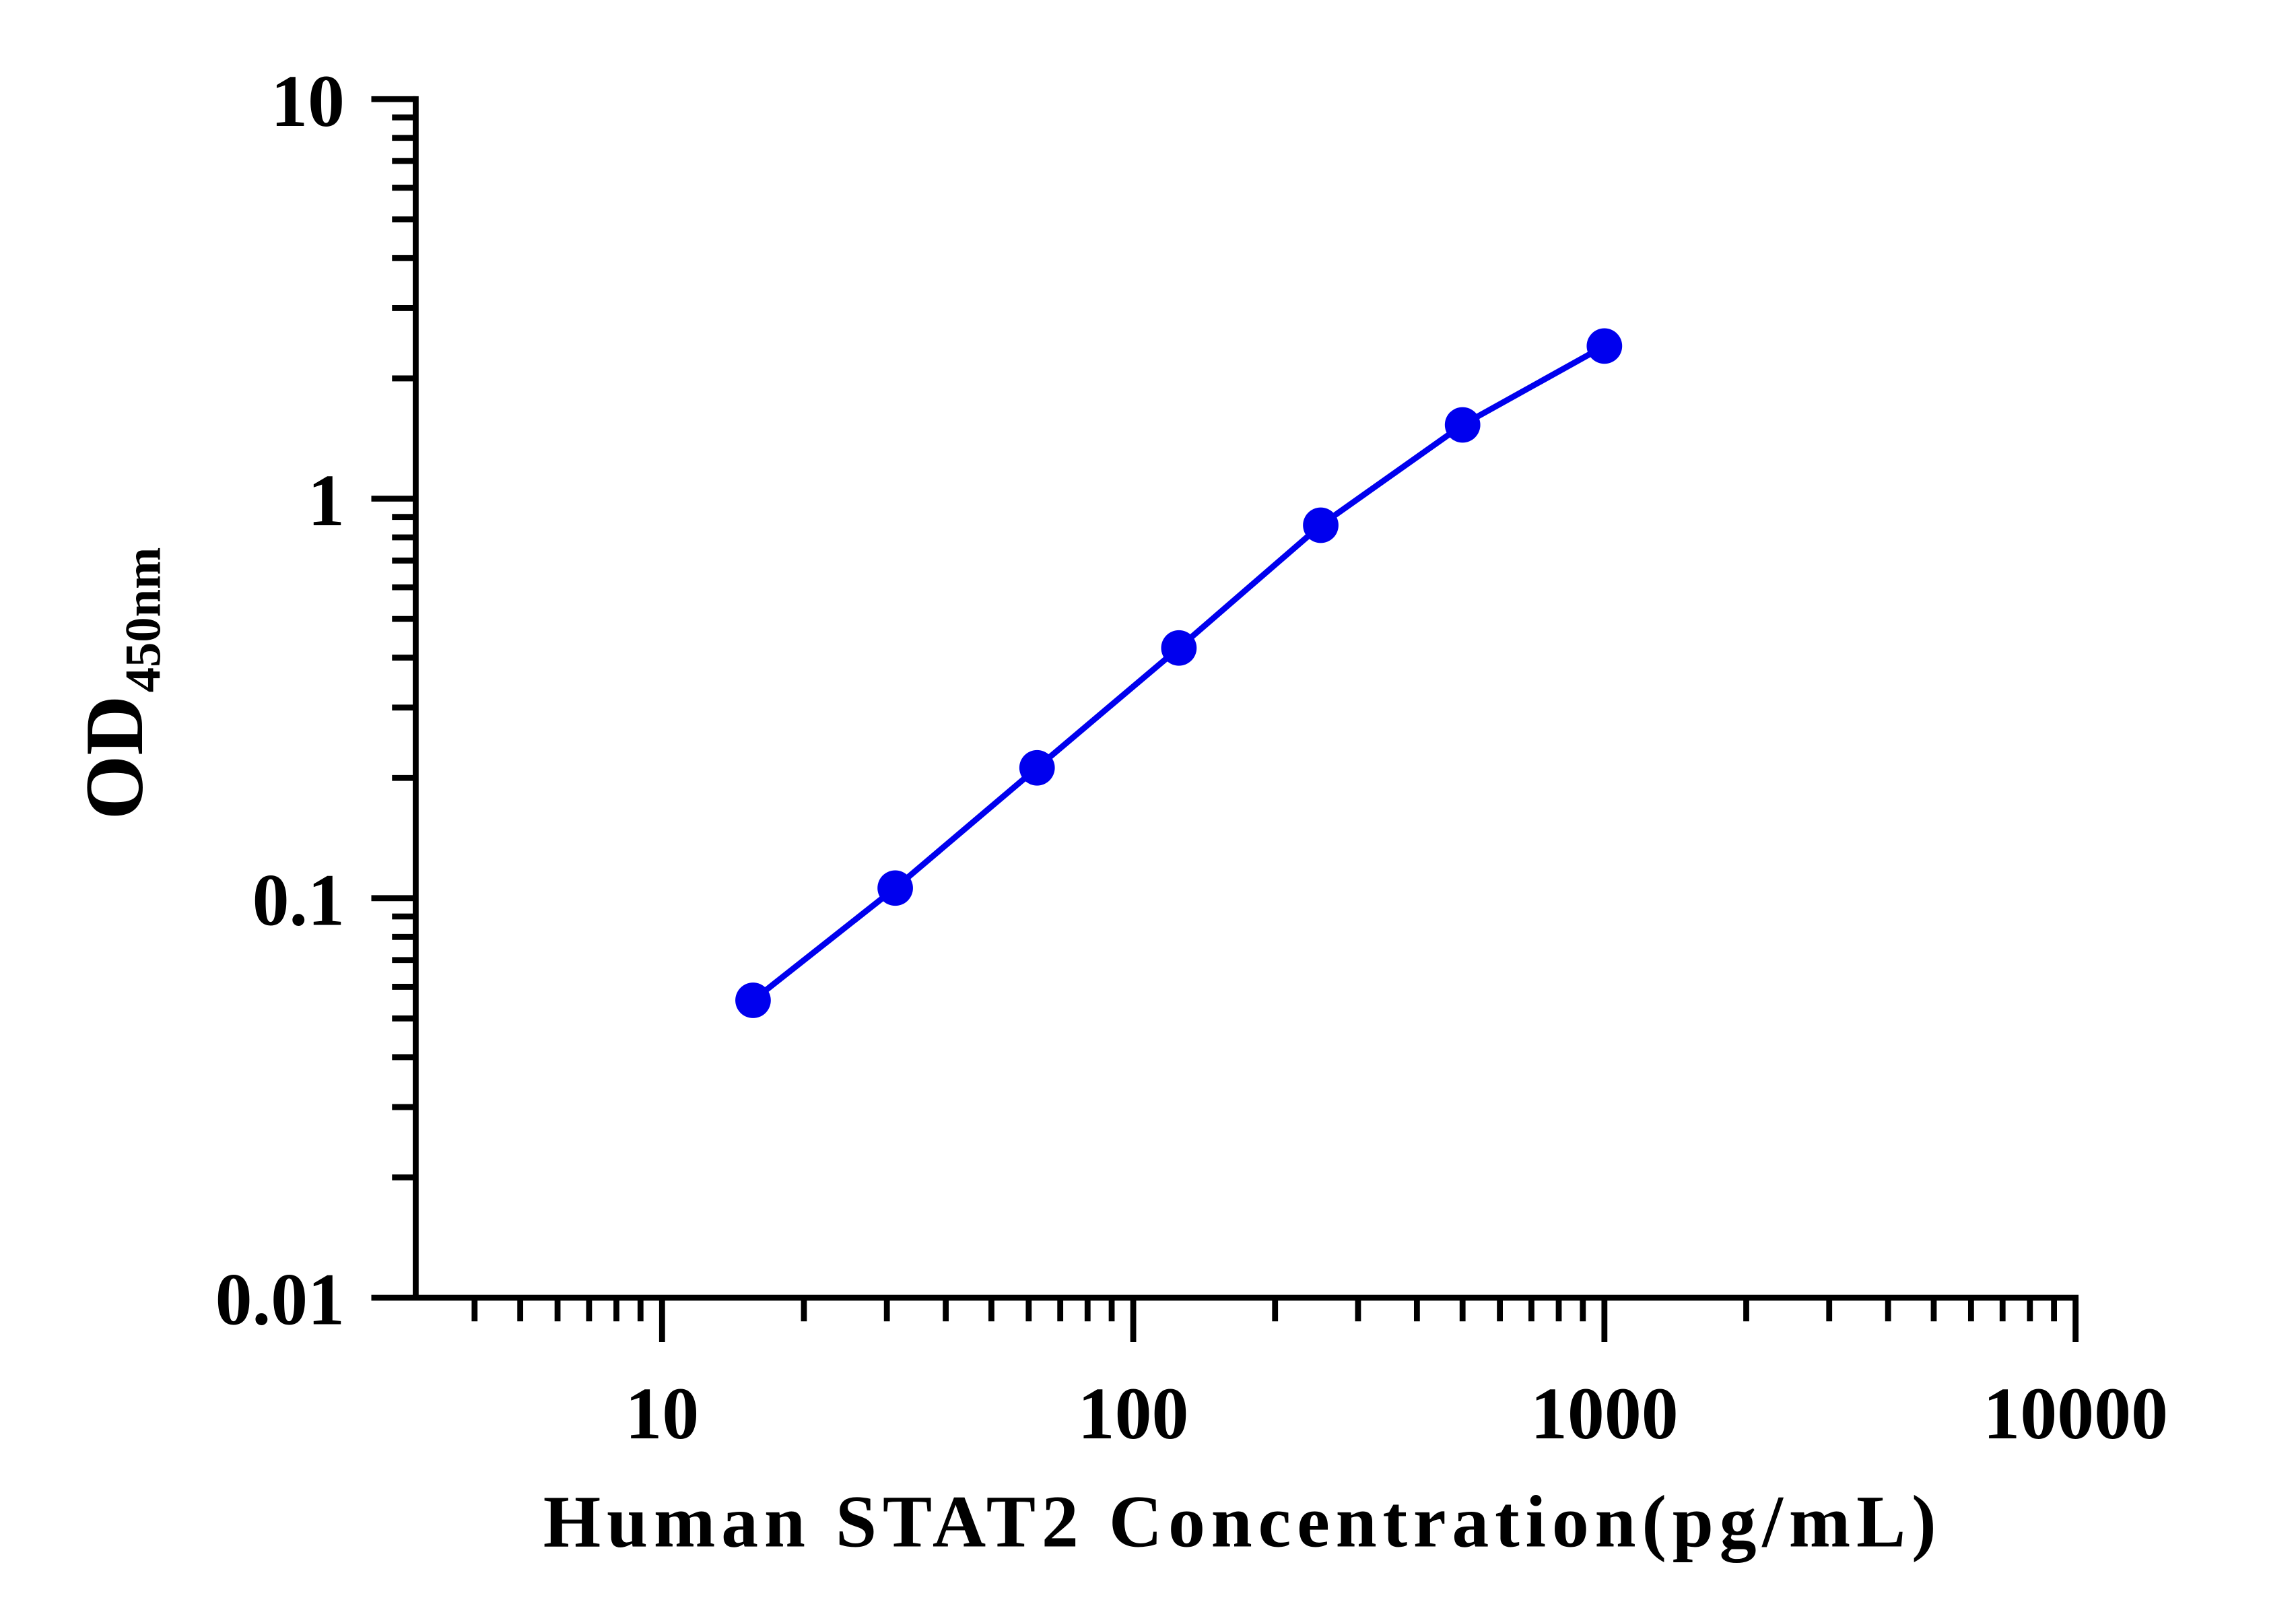 This screenshot has width=2296, height=1604. Describe the element at coordinates (280, 1300) in the screenshot. I see `y-tick-label: 0.01` at that location.